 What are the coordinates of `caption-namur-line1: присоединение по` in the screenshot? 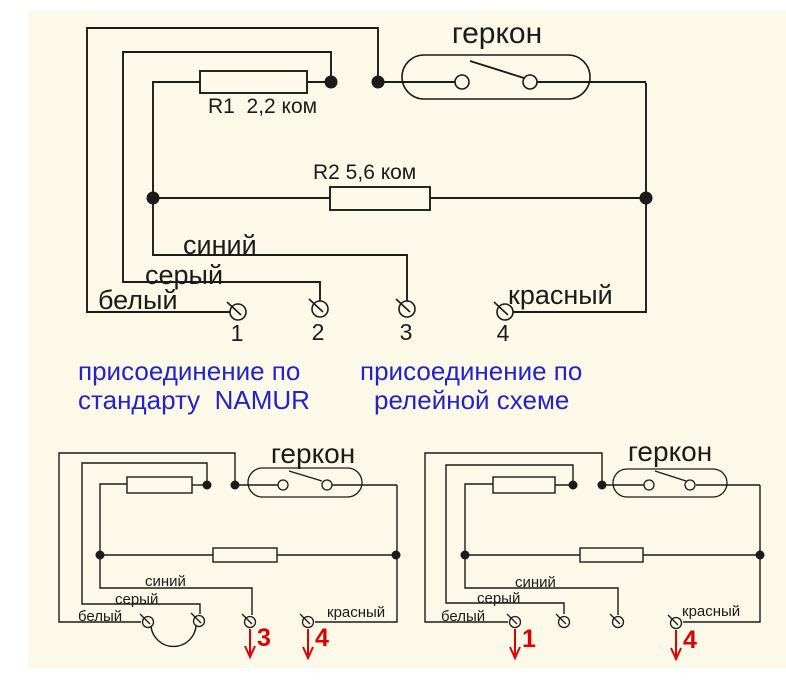 It's located at (189, 371).